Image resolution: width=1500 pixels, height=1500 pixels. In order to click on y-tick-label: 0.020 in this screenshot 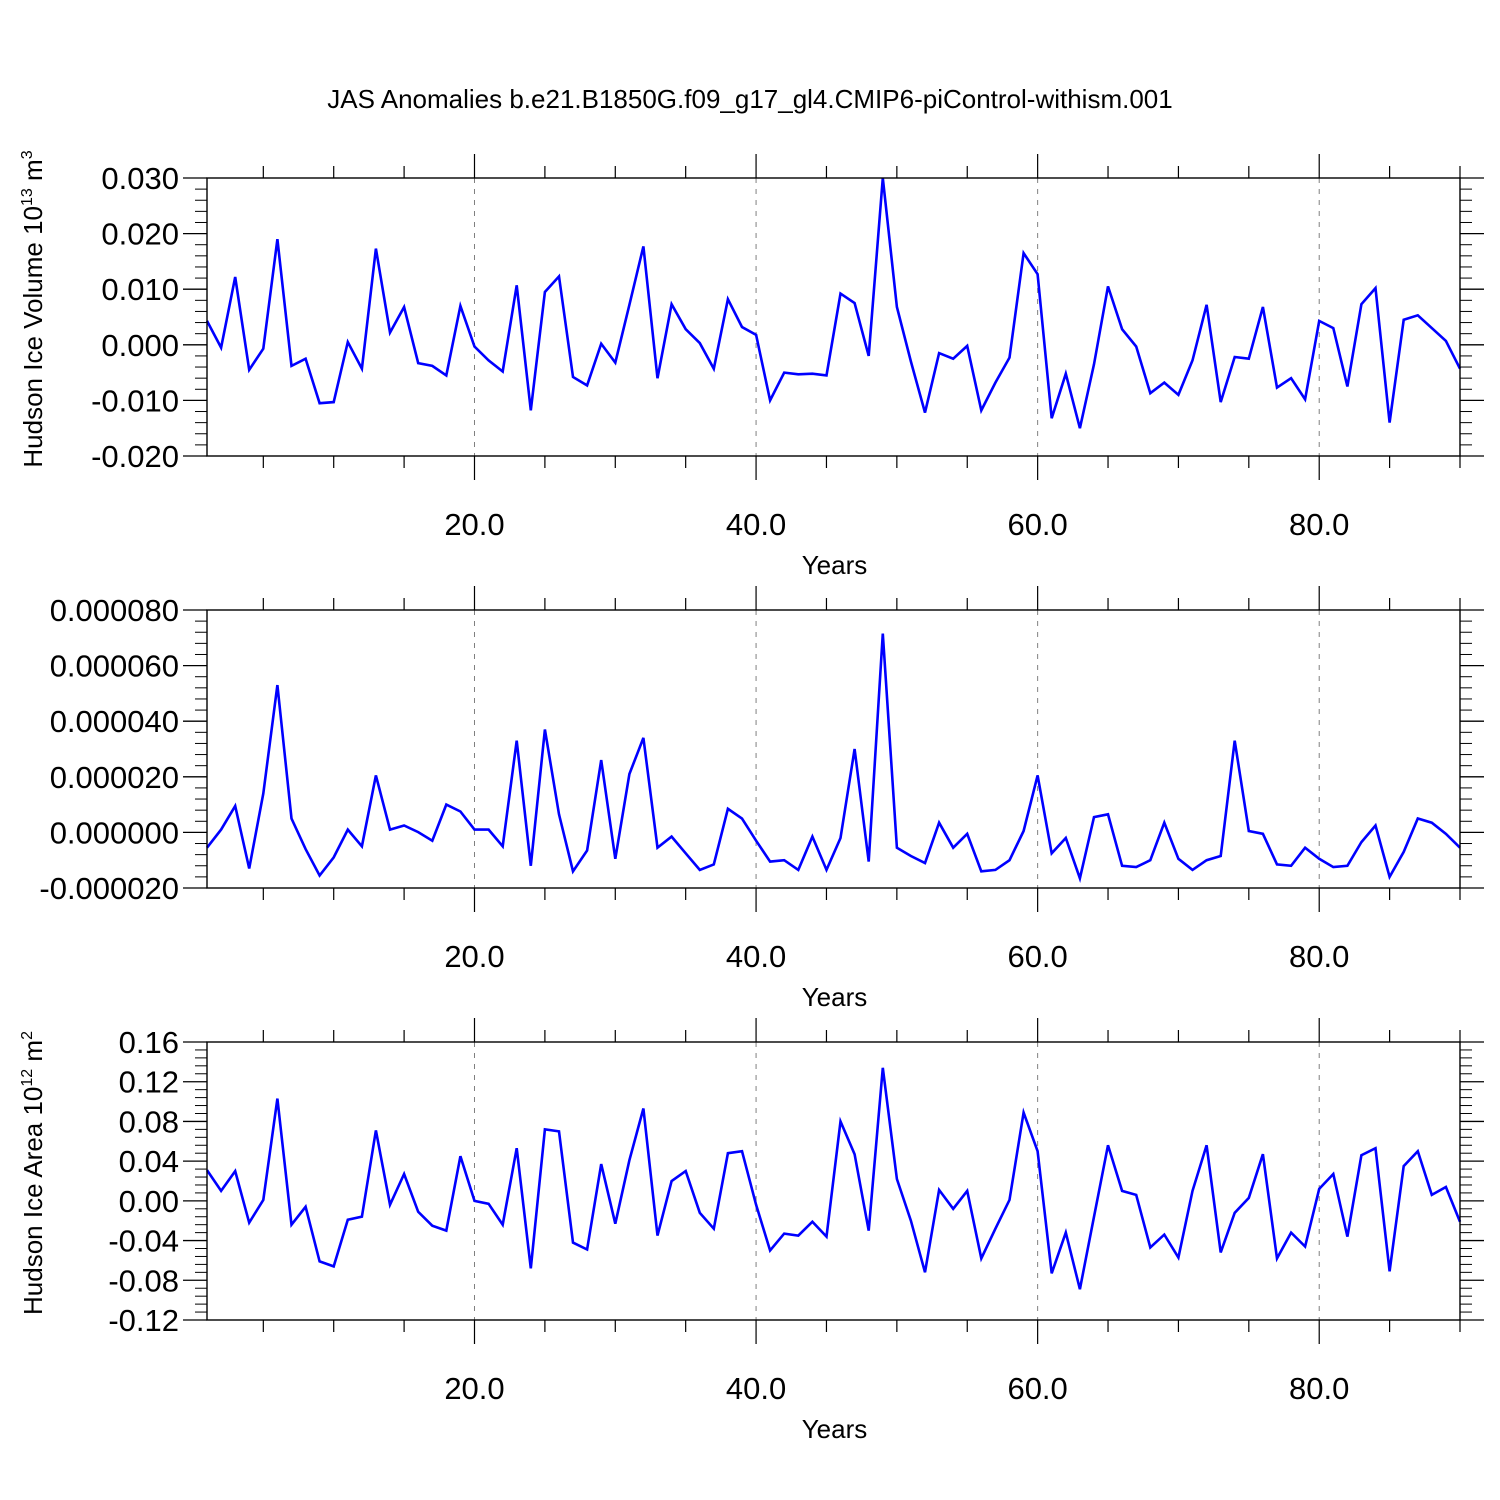, I will do `click(140, 234)`.